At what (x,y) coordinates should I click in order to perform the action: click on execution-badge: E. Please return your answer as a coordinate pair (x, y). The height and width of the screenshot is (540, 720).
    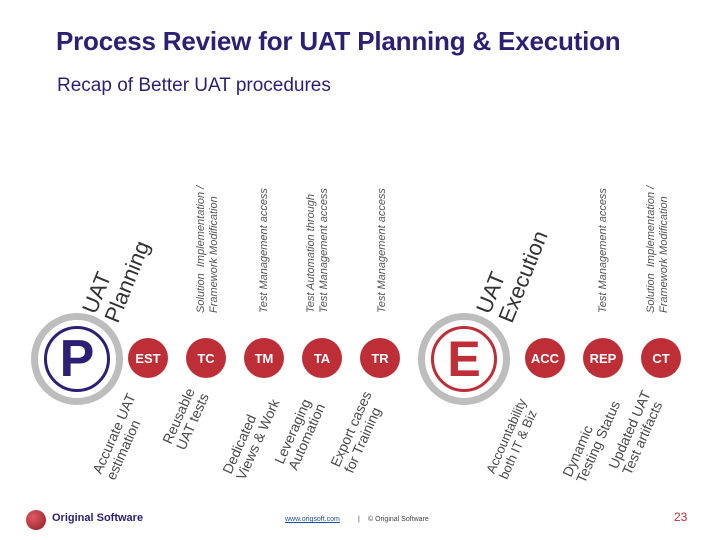
    Looking at the image, I should click on (464, 359).